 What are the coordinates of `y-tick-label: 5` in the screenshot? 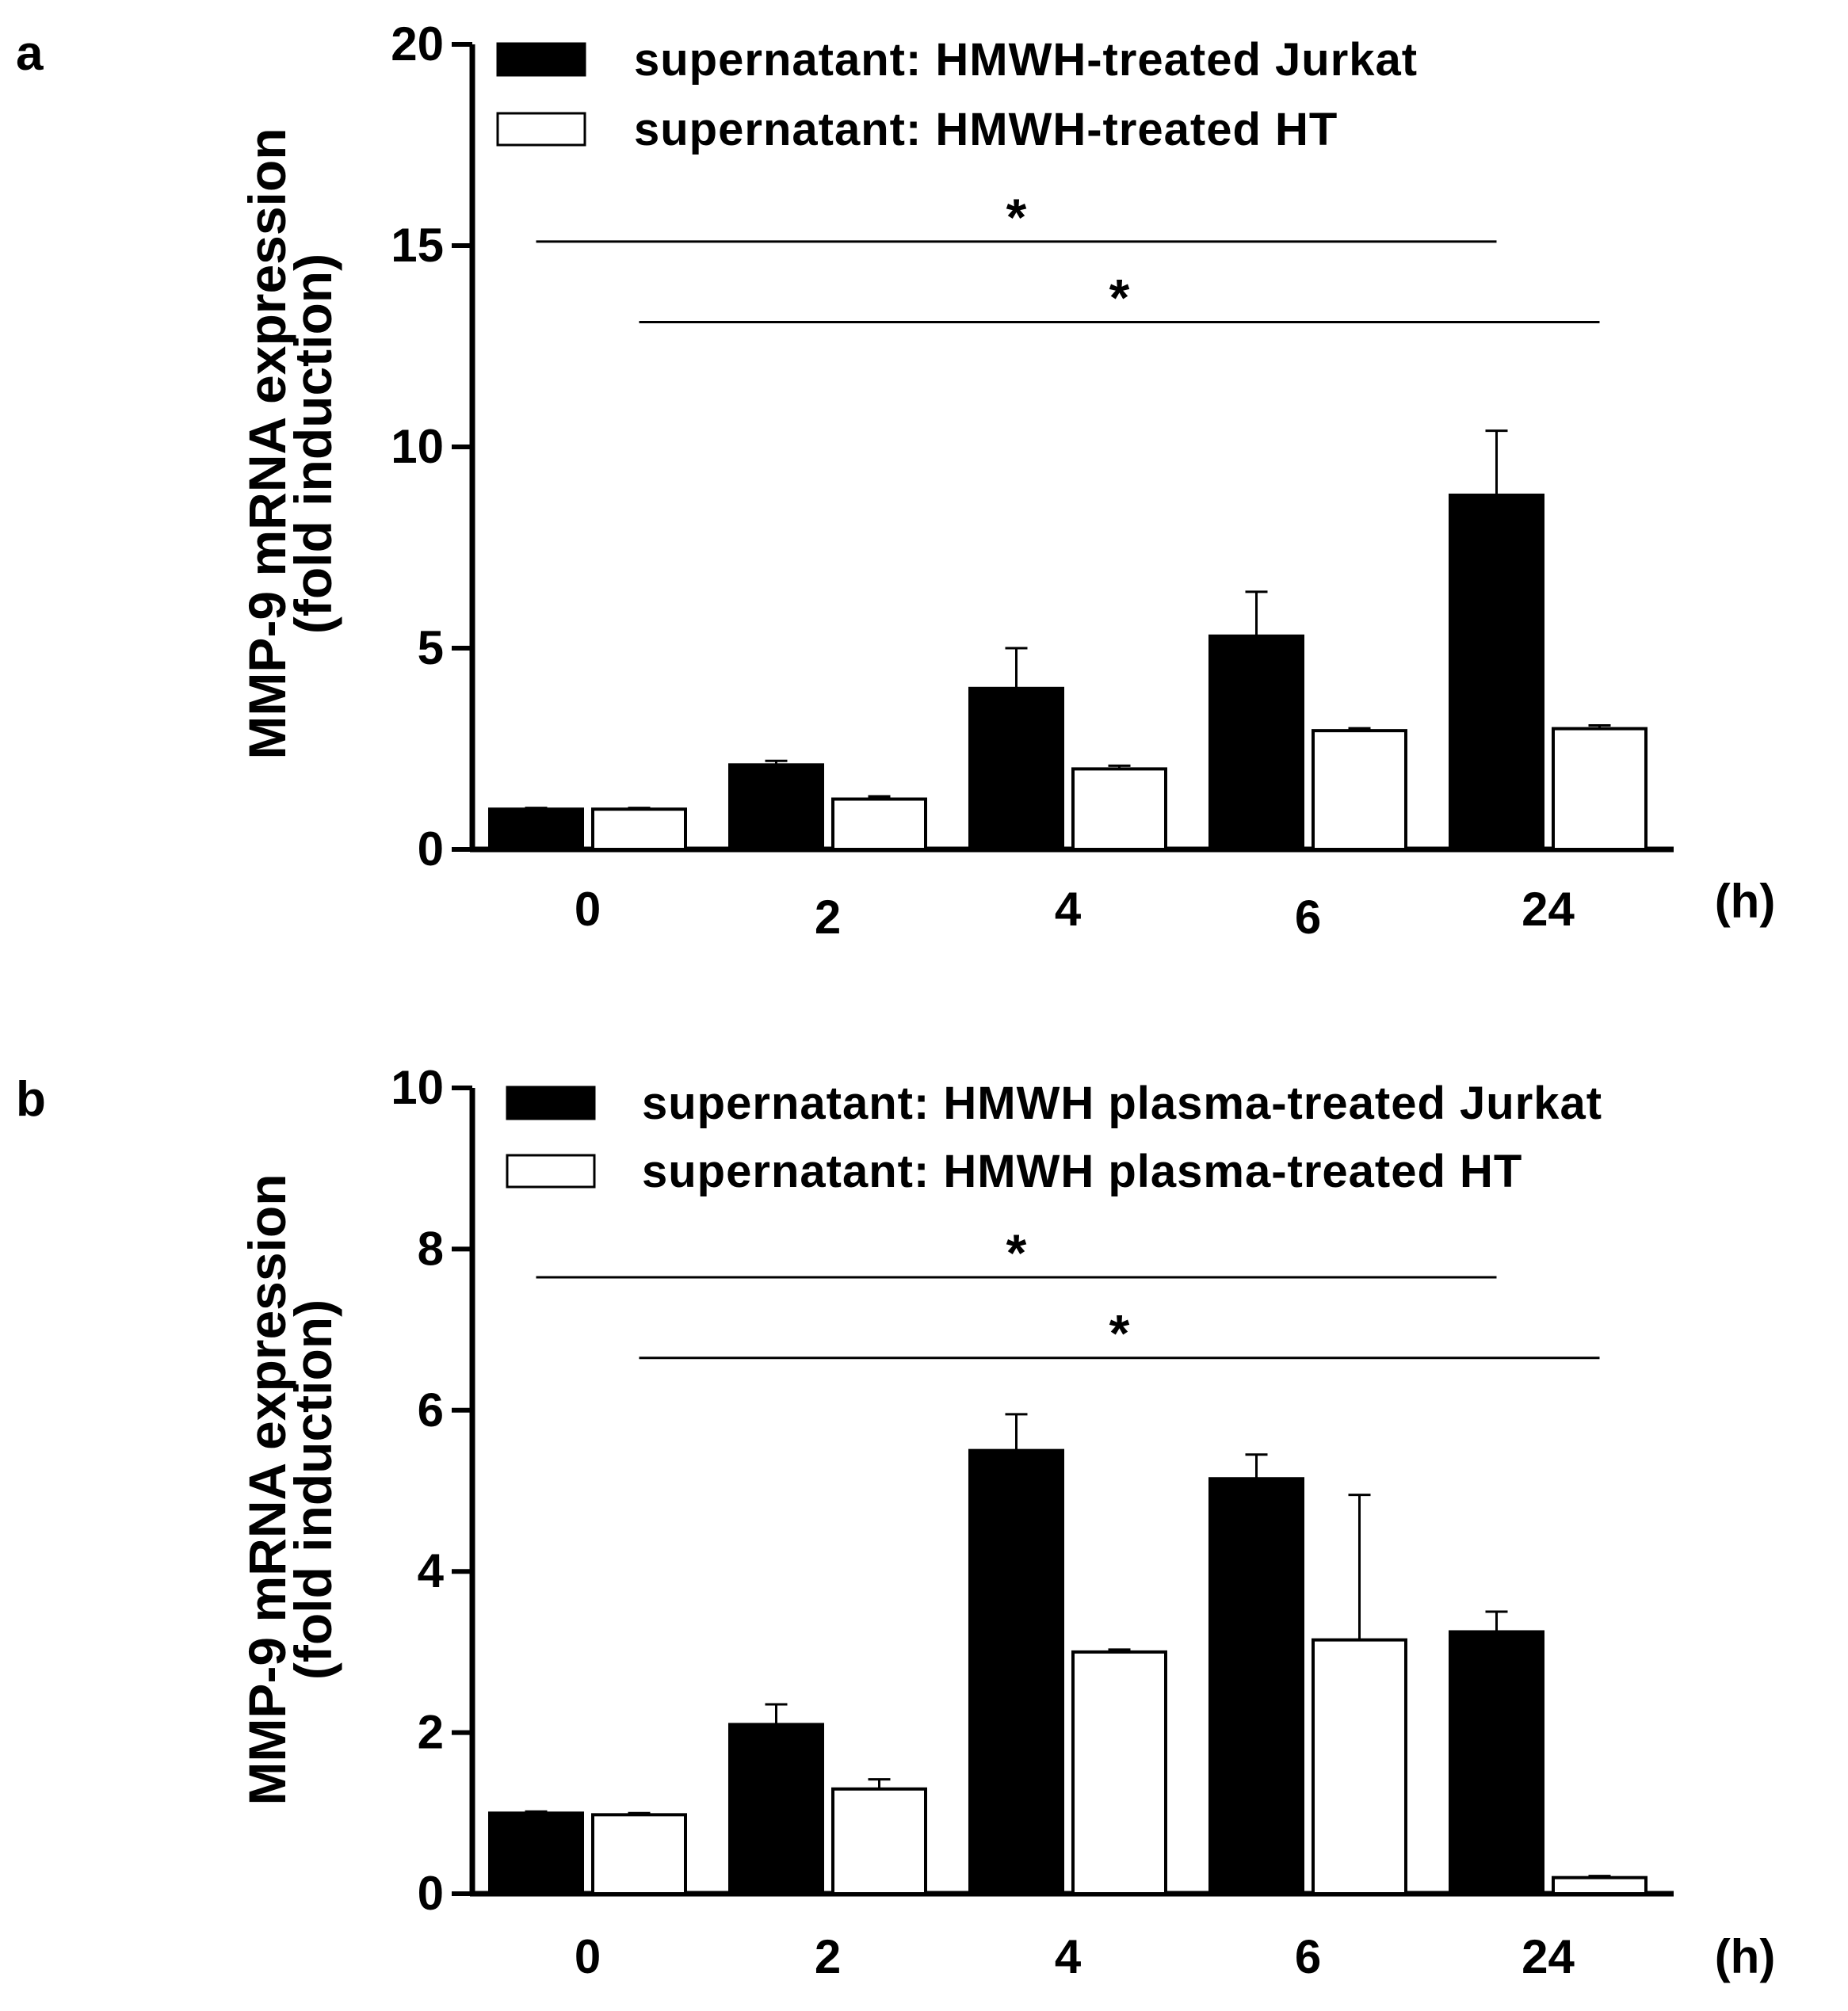 It's located at (431, 647).